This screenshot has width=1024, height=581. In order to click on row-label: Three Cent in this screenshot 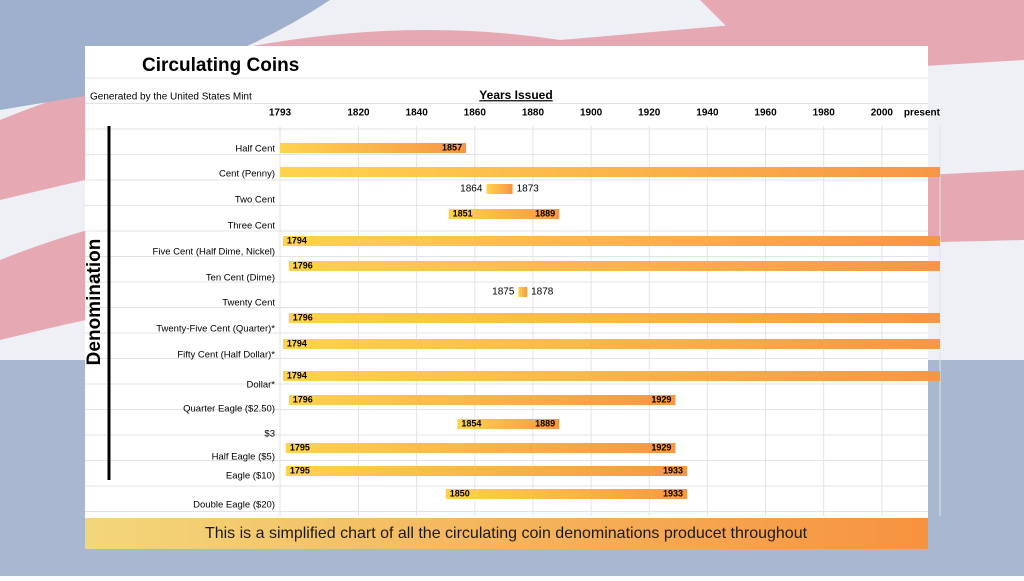, I will do `click(251, 226)`.